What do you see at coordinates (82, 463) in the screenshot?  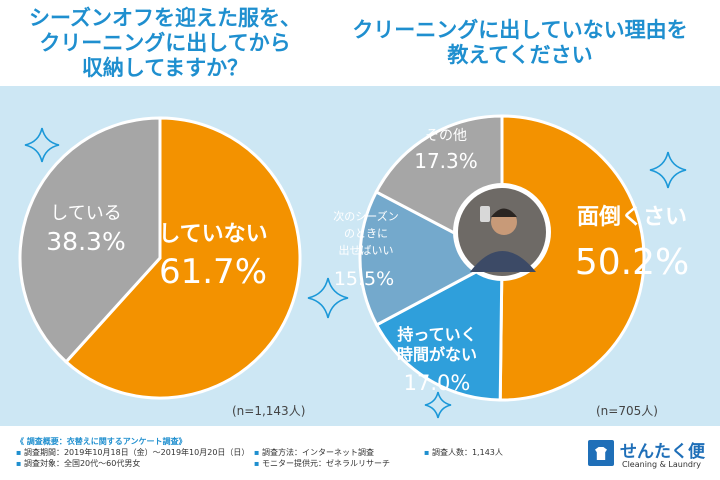 I see `notes-target: 調査対象：全国20代〜60代男女` at bounding box center [82, 463].